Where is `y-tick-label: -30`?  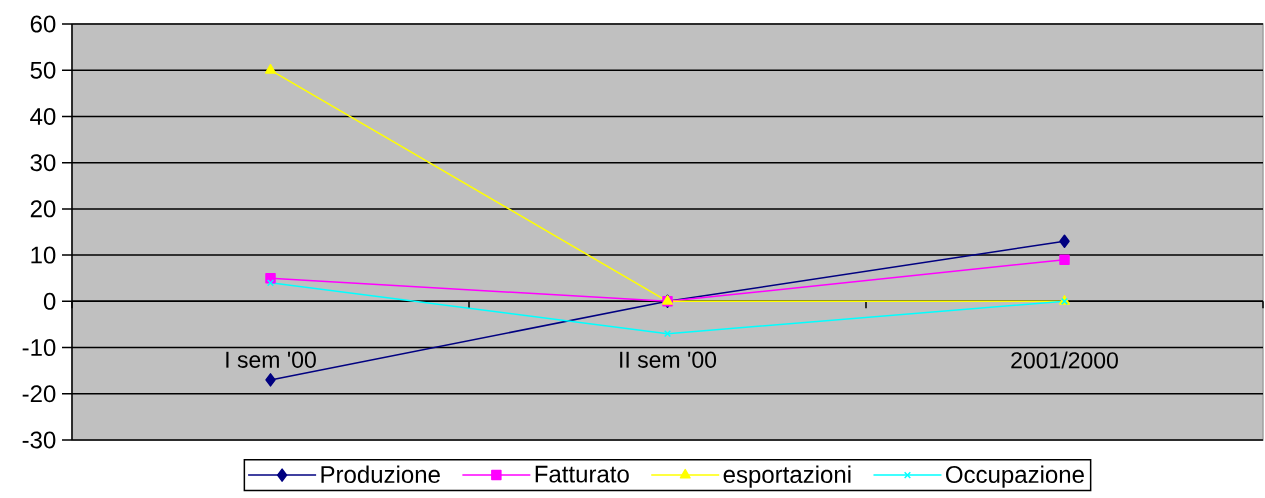 y-tick-label: -30 is located at coordinates (39, 440).